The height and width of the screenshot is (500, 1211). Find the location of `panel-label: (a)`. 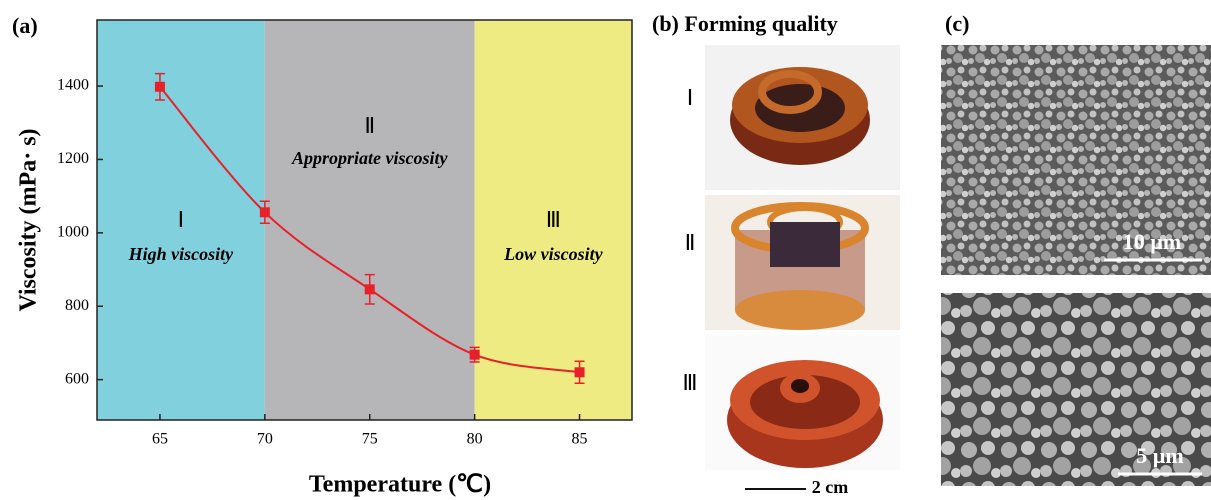

panel-label: (a) is located at coordinates (25, 25).